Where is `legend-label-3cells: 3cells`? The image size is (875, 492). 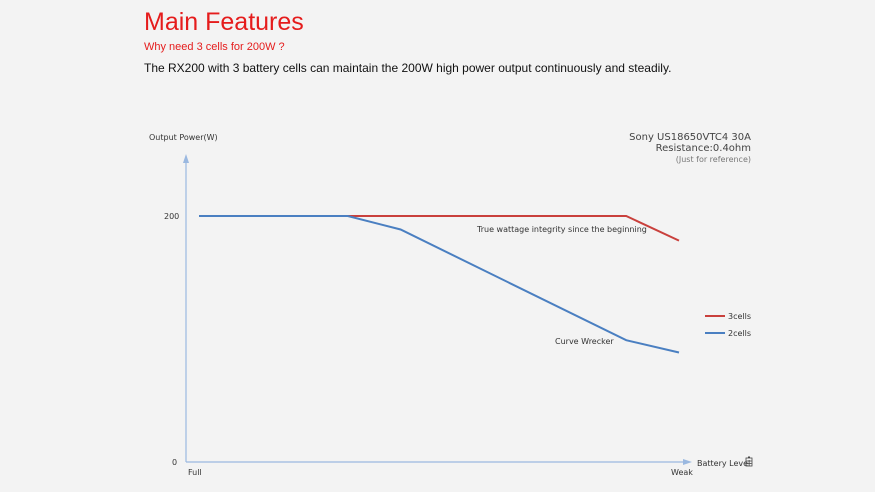
legend-label-3cells: 3cells is located at coordinates (739, 316).